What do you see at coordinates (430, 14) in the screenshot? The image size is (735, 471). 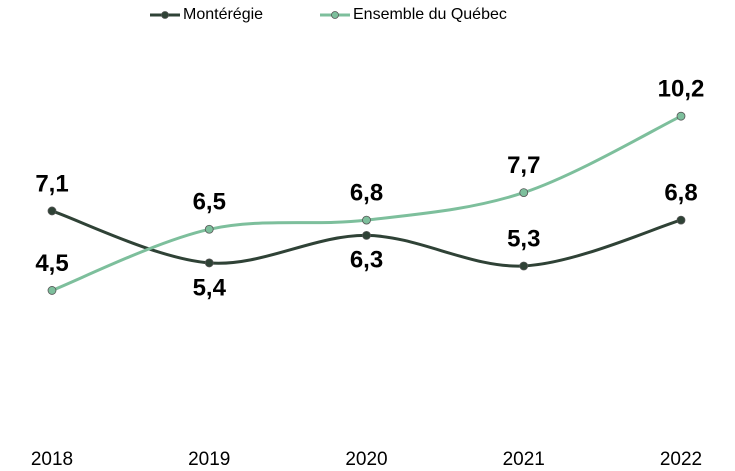 I see `legend-label: Ensemble du Québec` at bounding box center [430, 14].